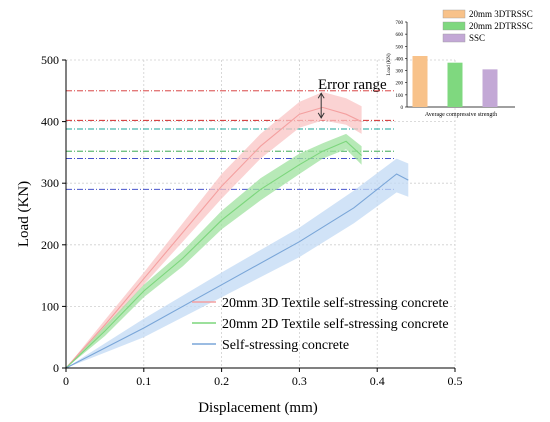 The image size is (550, 422). What do you see at coordinates (258, 408) in the screenshot?
I see `x-axis-label: Displacement (mm)` at bounding box center [258, 408].